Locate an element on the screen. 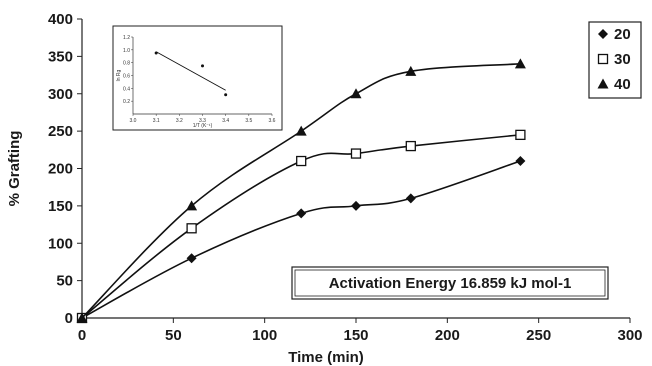  inset-y-tick-label: 0.4 is located at coordinates (126, 89).